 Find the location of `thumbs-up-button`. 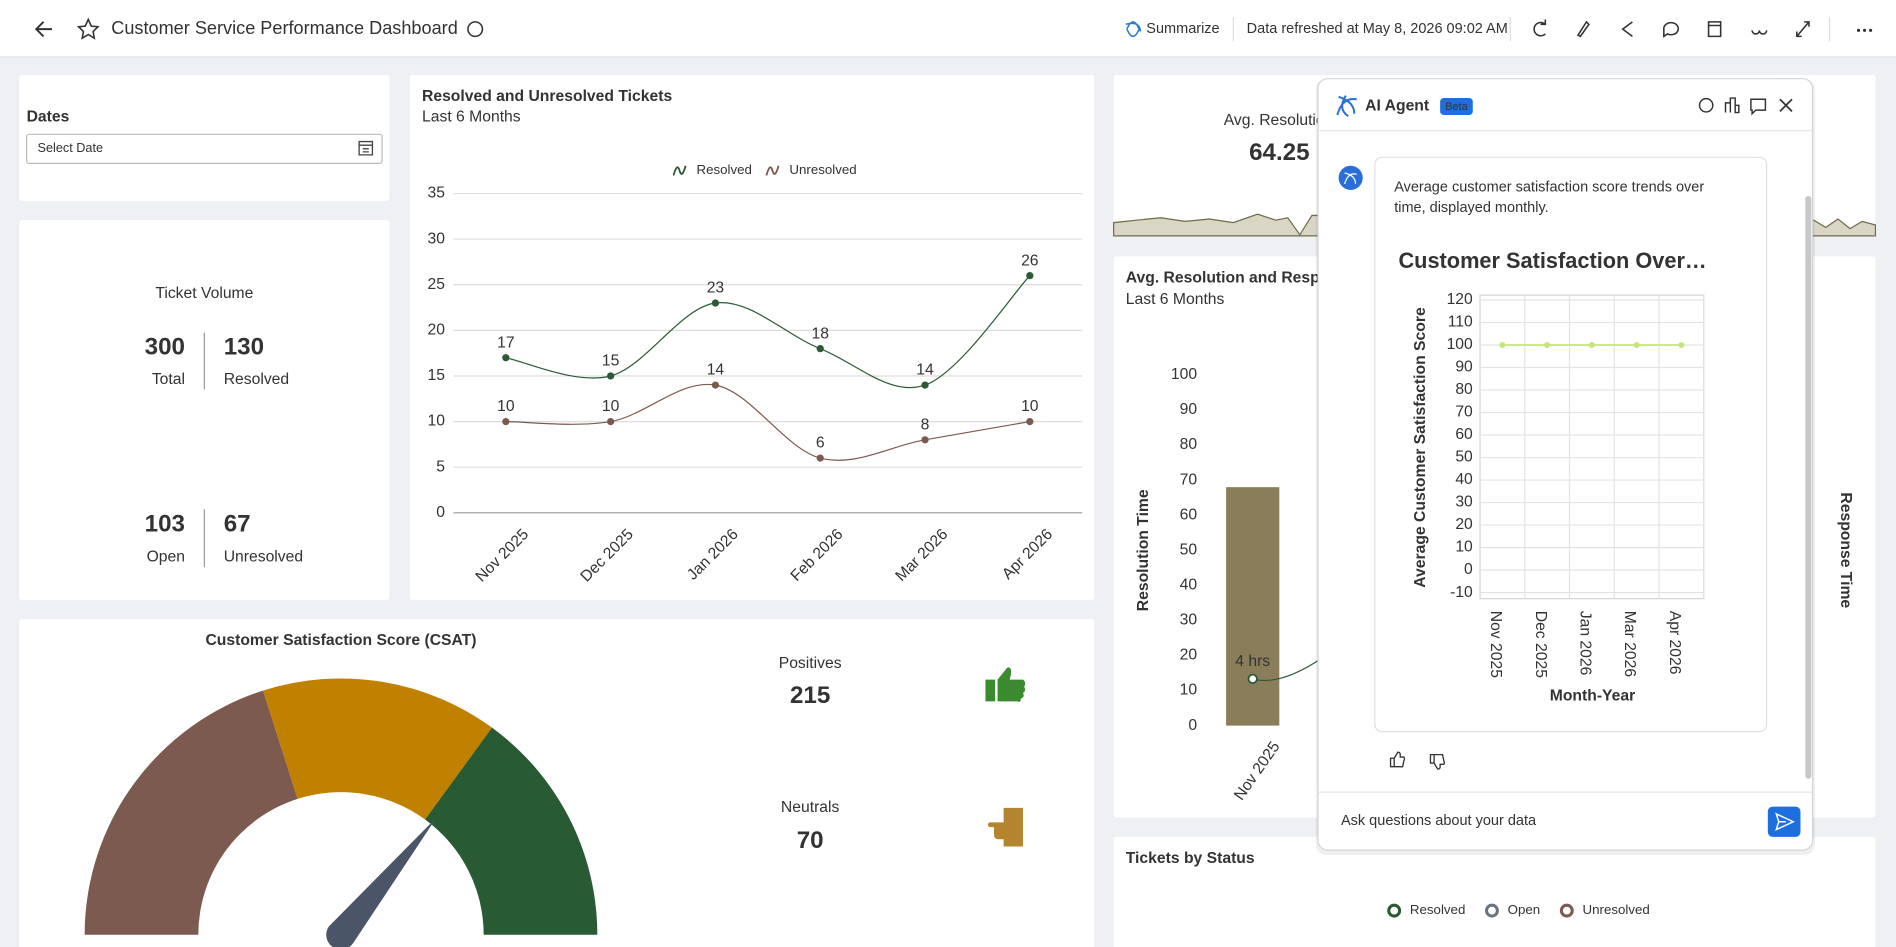

thumbs-up-button is located at coordinates (1397, 759).